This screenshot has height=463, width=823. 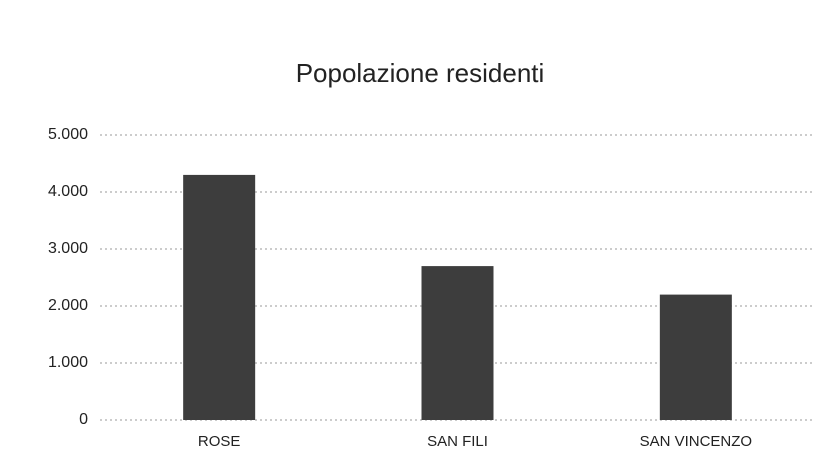 I want to click on x-tick-label: ROSE, so click(x=219, y=441).